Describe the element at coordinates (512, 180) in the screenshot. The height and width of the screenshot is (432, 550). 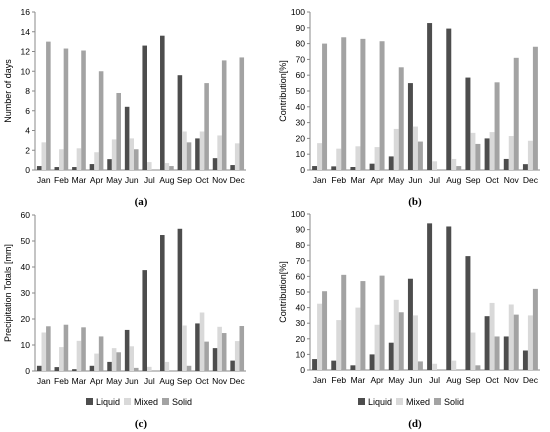
I see `x-tick-label: Nov` at that location.